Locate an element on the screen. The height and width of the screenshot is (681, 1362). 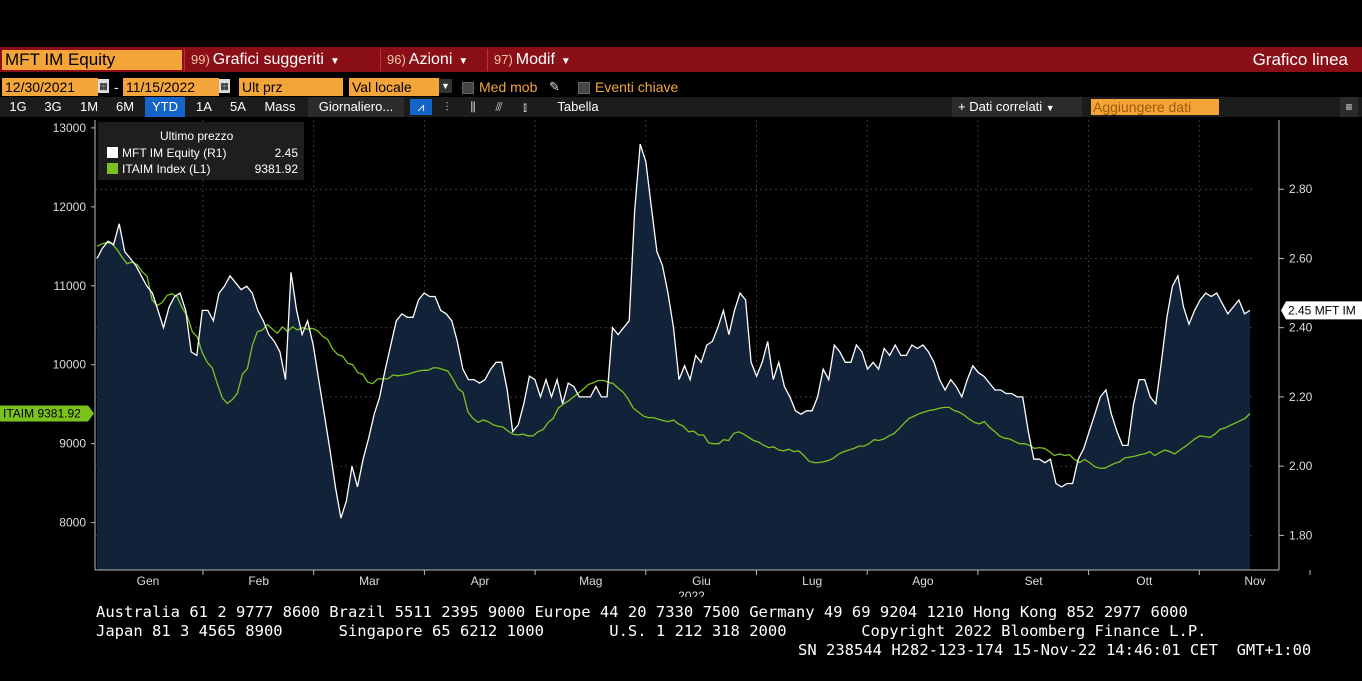
bar-chart-icon: ⫾ is located at coordinates (525, 107).